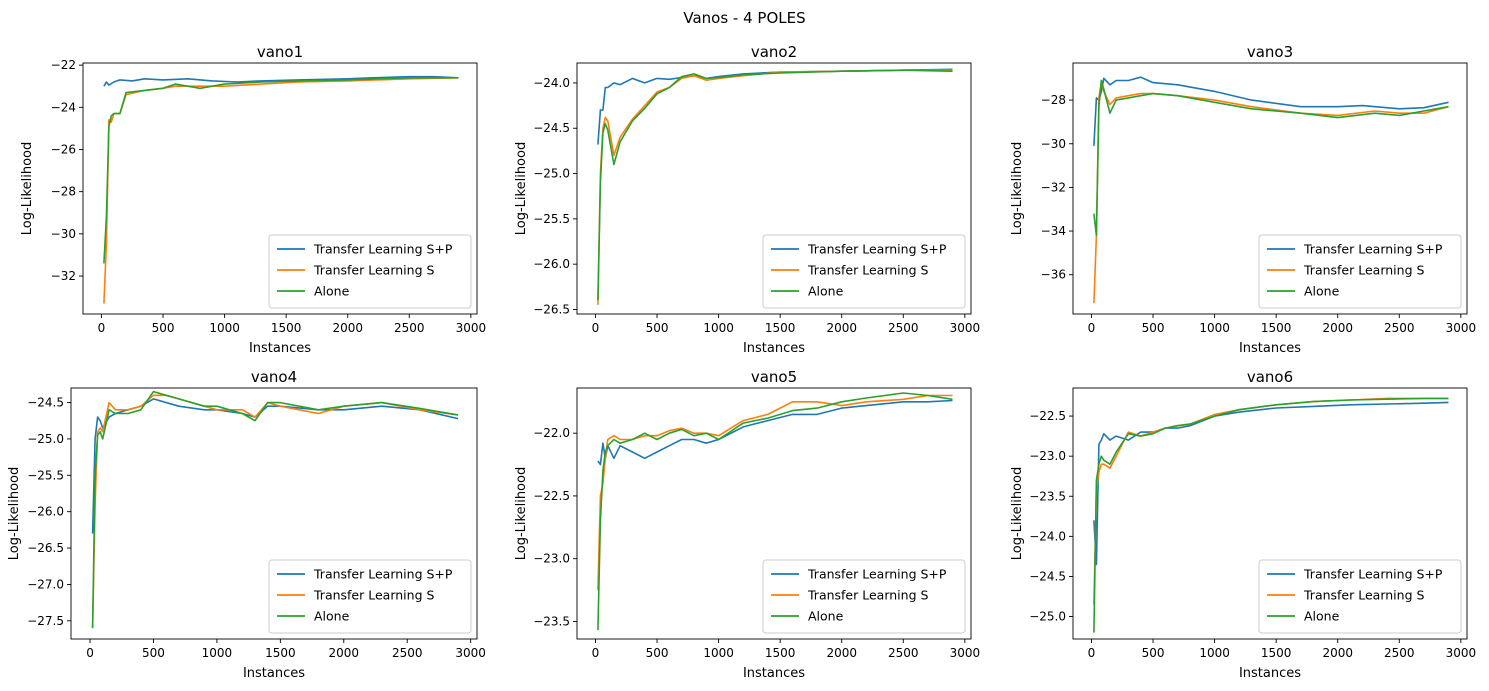 This screenshot has width=1489, height=691. Describe the element at coordinates (1053, 275) in the screenshot. I see `y-tick-label: −36` at that location.